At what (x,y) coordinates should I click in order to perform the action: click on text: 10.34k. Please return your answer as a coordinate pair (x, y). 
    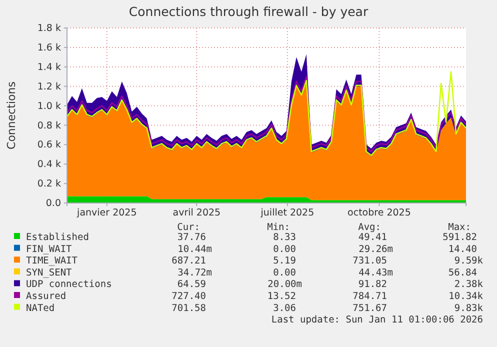
    Looking at the image, I should click on (466, 296).